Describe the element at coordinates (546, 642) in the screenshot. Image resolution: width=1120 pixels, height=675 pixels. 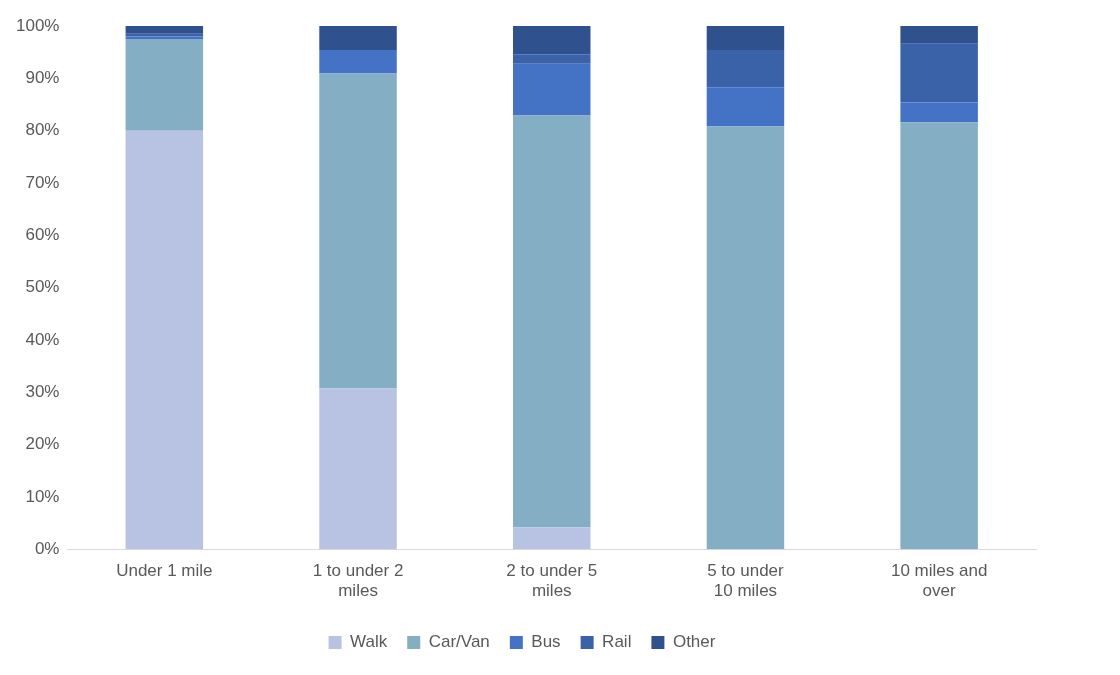
I see `legend-label: Bus` at that location.